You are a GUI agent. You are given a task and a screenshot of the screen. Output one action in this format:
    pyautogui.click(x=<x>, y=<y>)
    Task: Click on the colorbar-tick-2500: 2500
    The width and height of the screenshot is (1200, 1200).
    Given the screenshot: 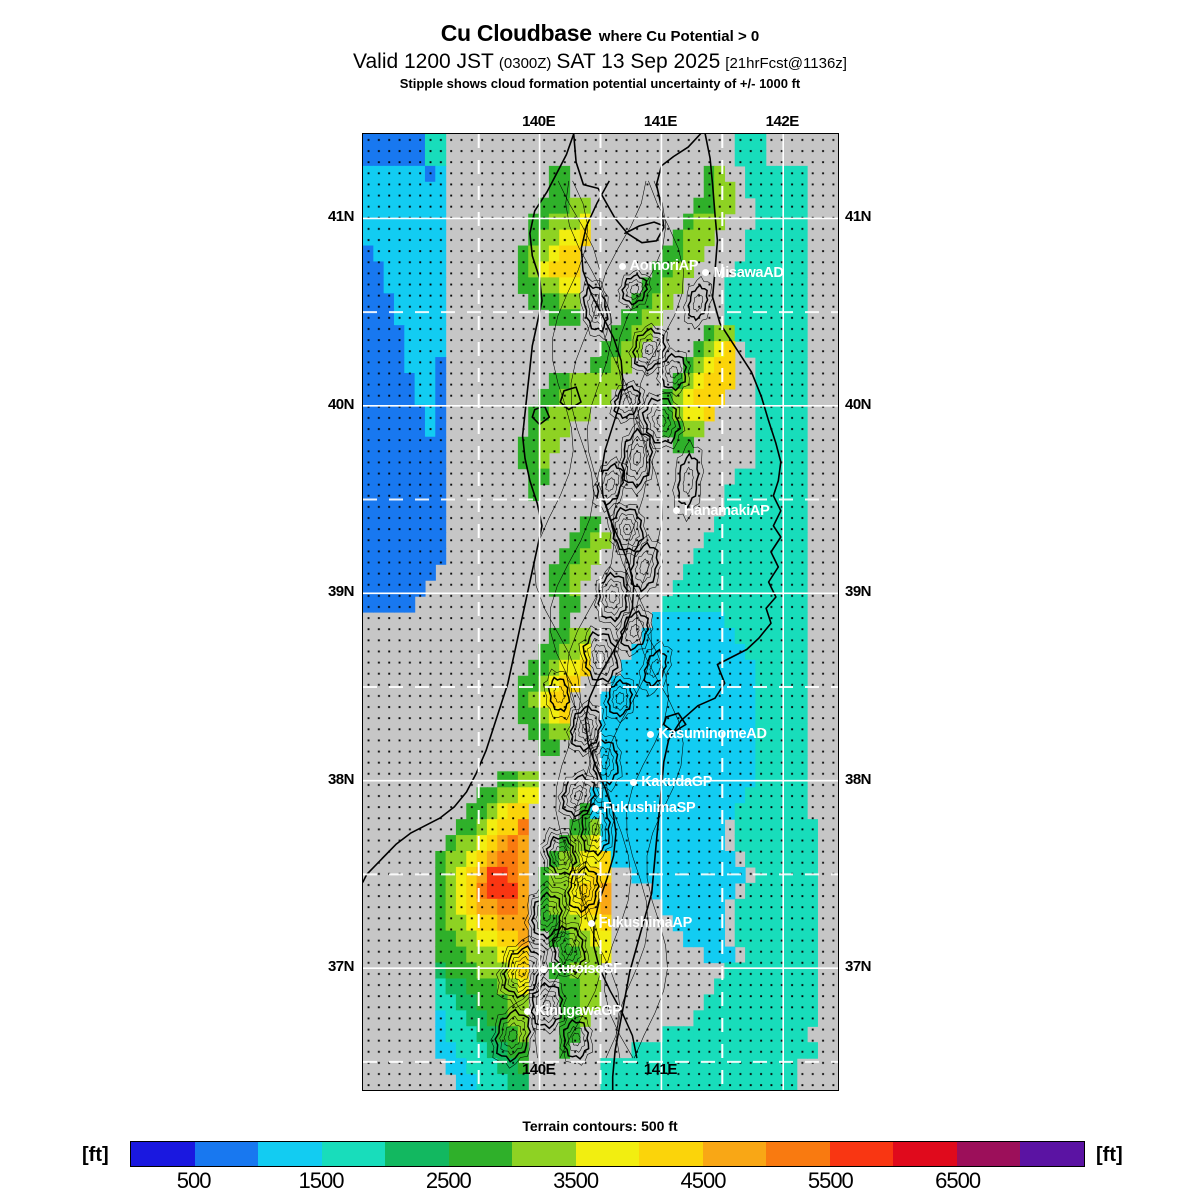 What is the action you would take?
    pyautogui.click(x=448, y=1180)
    